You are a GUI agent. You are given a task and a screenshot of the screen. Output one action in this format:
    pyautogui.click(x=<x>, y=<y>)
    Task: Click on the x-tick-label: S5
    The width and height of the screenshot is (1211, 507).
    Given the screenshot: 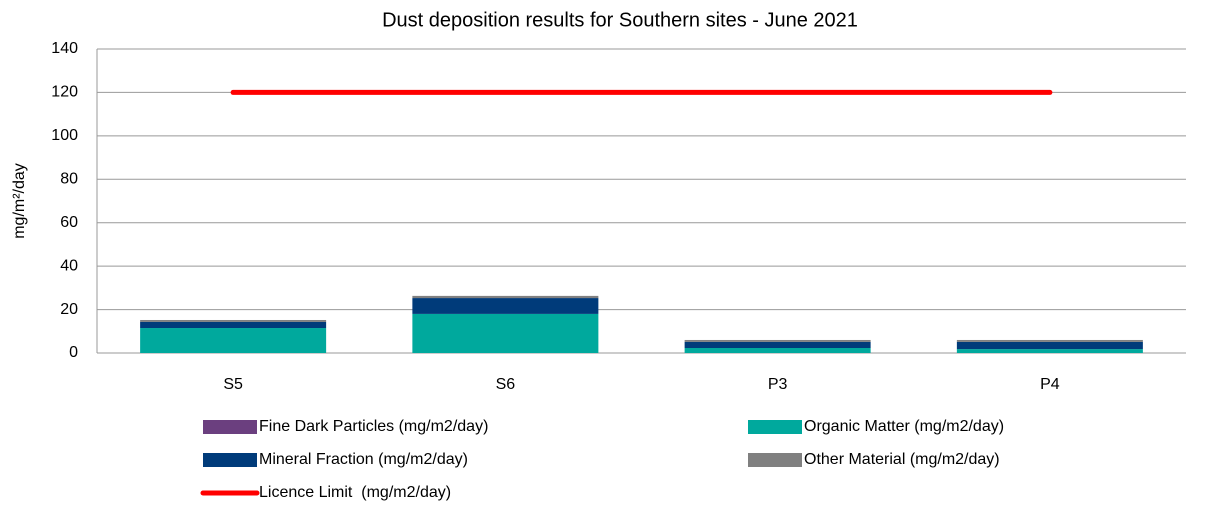 What is the action you would take?
    pyautogui.click(x=233, y=384)
    